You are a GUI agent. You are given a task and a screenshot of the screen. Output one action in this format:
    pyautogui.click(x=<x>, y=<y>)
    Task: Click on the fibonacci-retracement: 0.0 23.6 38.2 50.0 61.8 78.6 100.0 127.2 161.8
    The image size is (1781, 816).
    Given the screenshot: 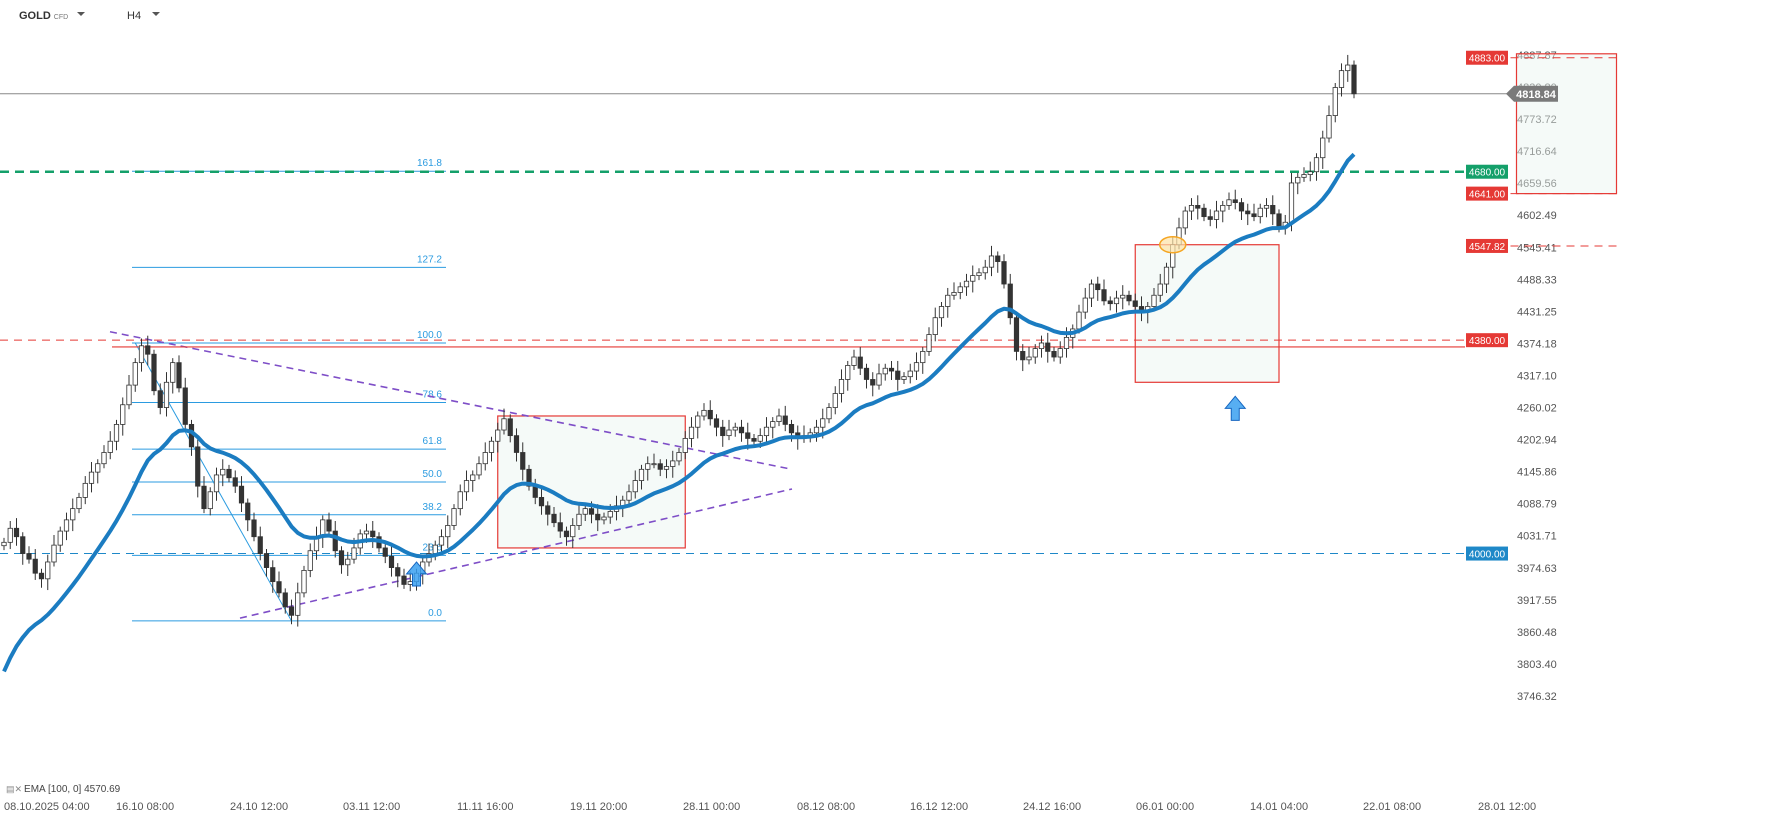 What is the action you would take?
    pyautogui.click(x=289, y=390)
    